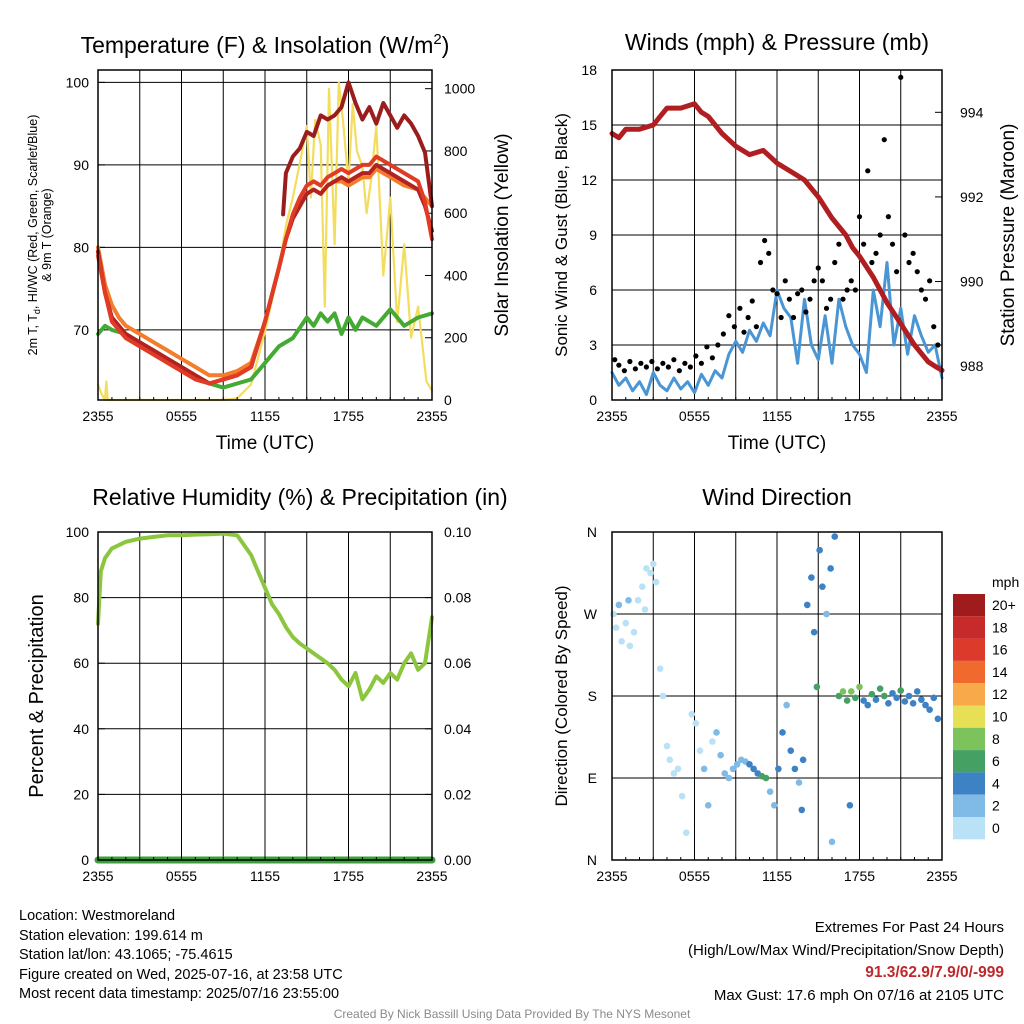 The height and width of the screenshot is (1024, 1024). Describe the element at coordinates (972, 366) in the screenshot. I see `wind-y2-tick-label: 988` at that location.